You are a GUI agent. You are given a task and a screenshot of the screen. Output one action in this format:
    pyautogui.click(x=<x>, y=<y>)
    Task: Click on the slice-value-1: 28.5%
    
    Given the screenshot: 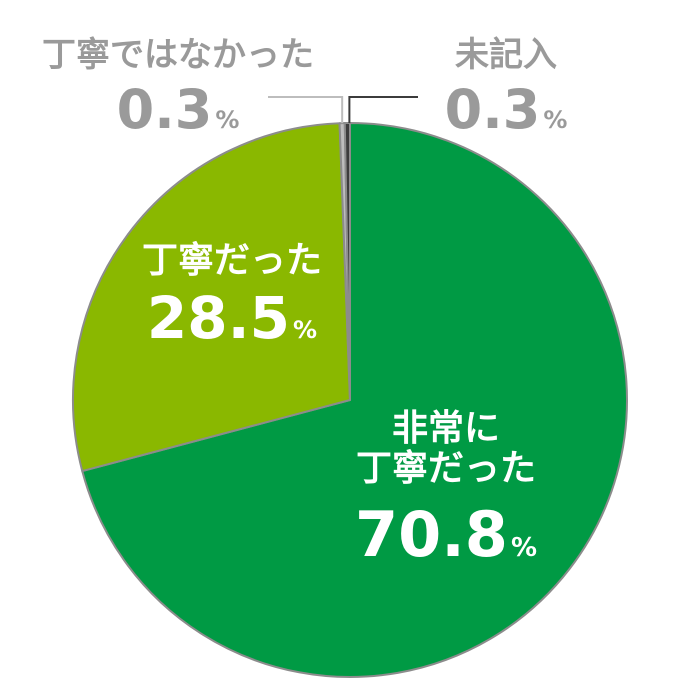 What is the action you would take?
    pyautogui.click(x=232, y=318)
    